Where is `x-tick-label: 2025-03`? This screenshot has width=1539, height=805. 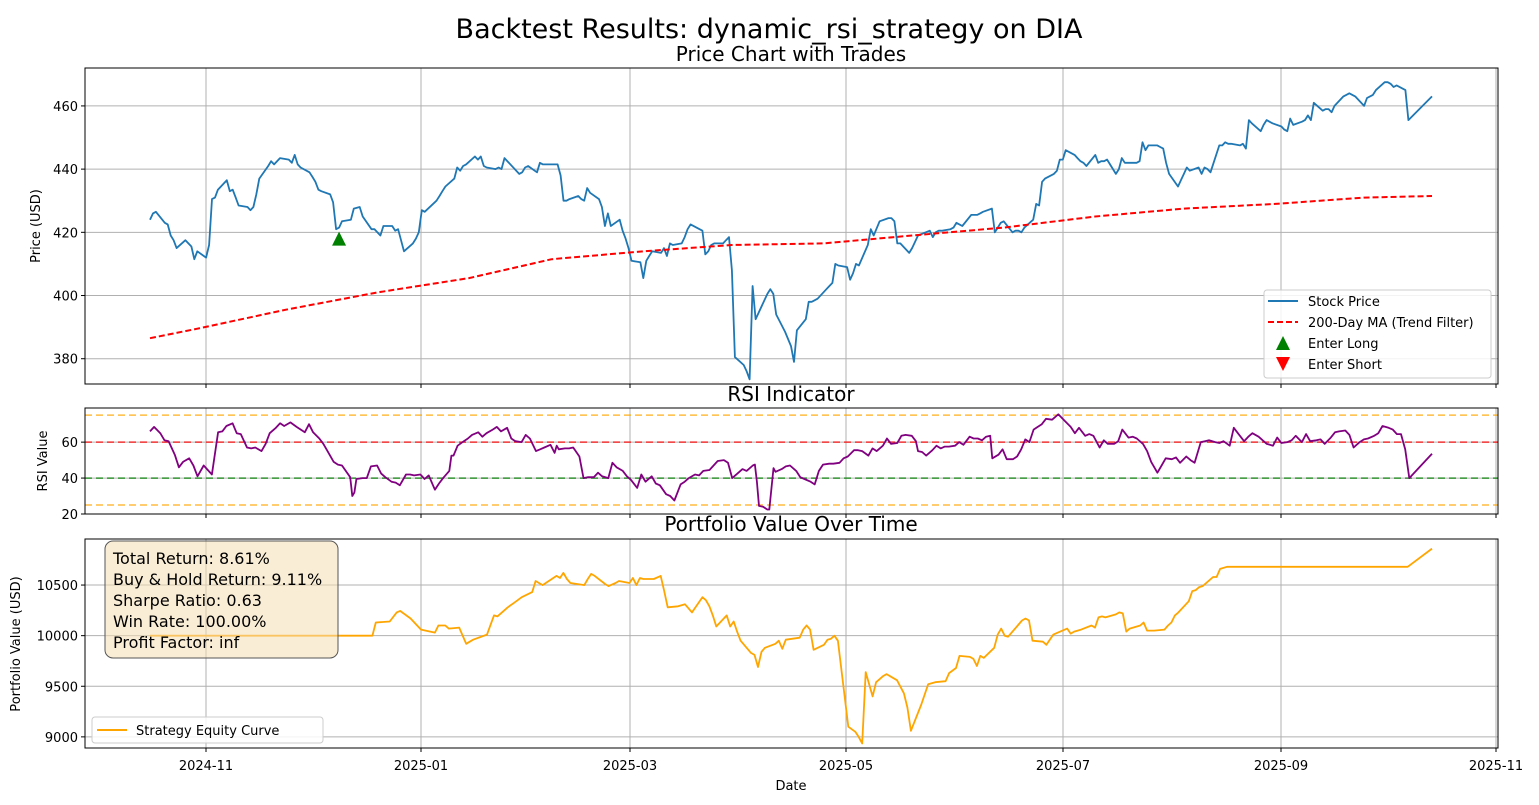 x-tick-label: 2025-03 is located at coordinates (630, 766).